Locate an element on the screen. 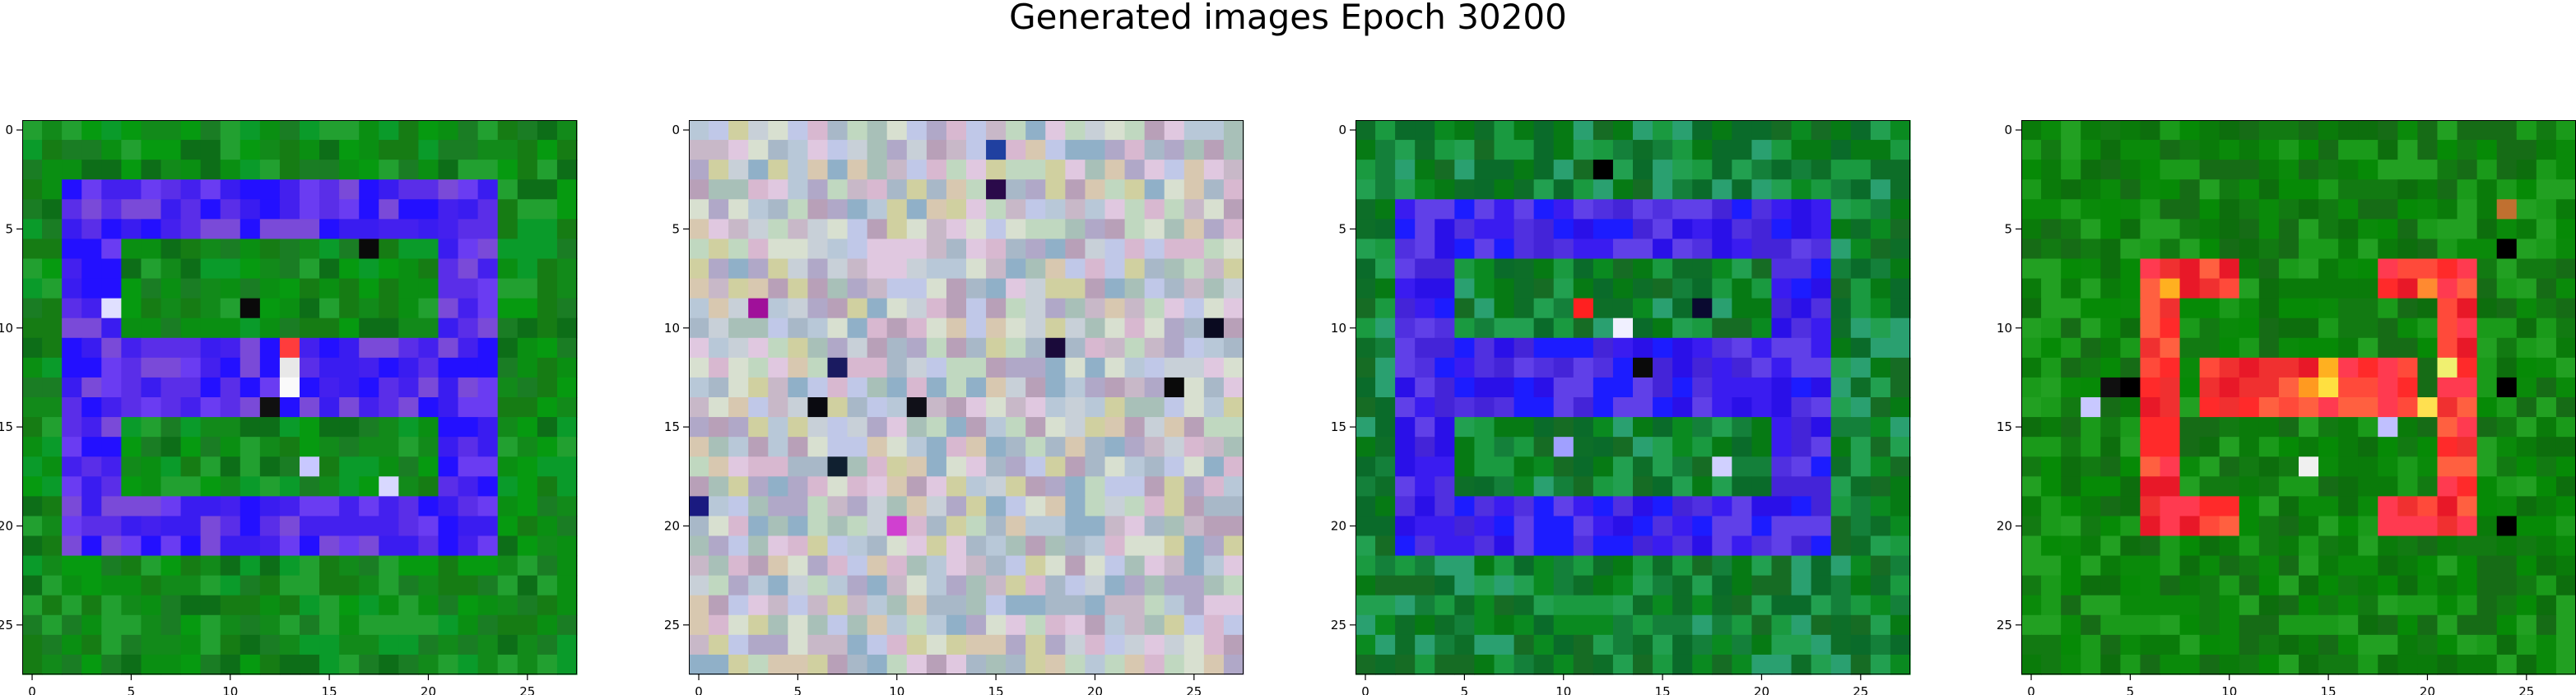 This screenshot has width=2576, height=695. x-tick-label: 20 is located at coordinates (428, 689).